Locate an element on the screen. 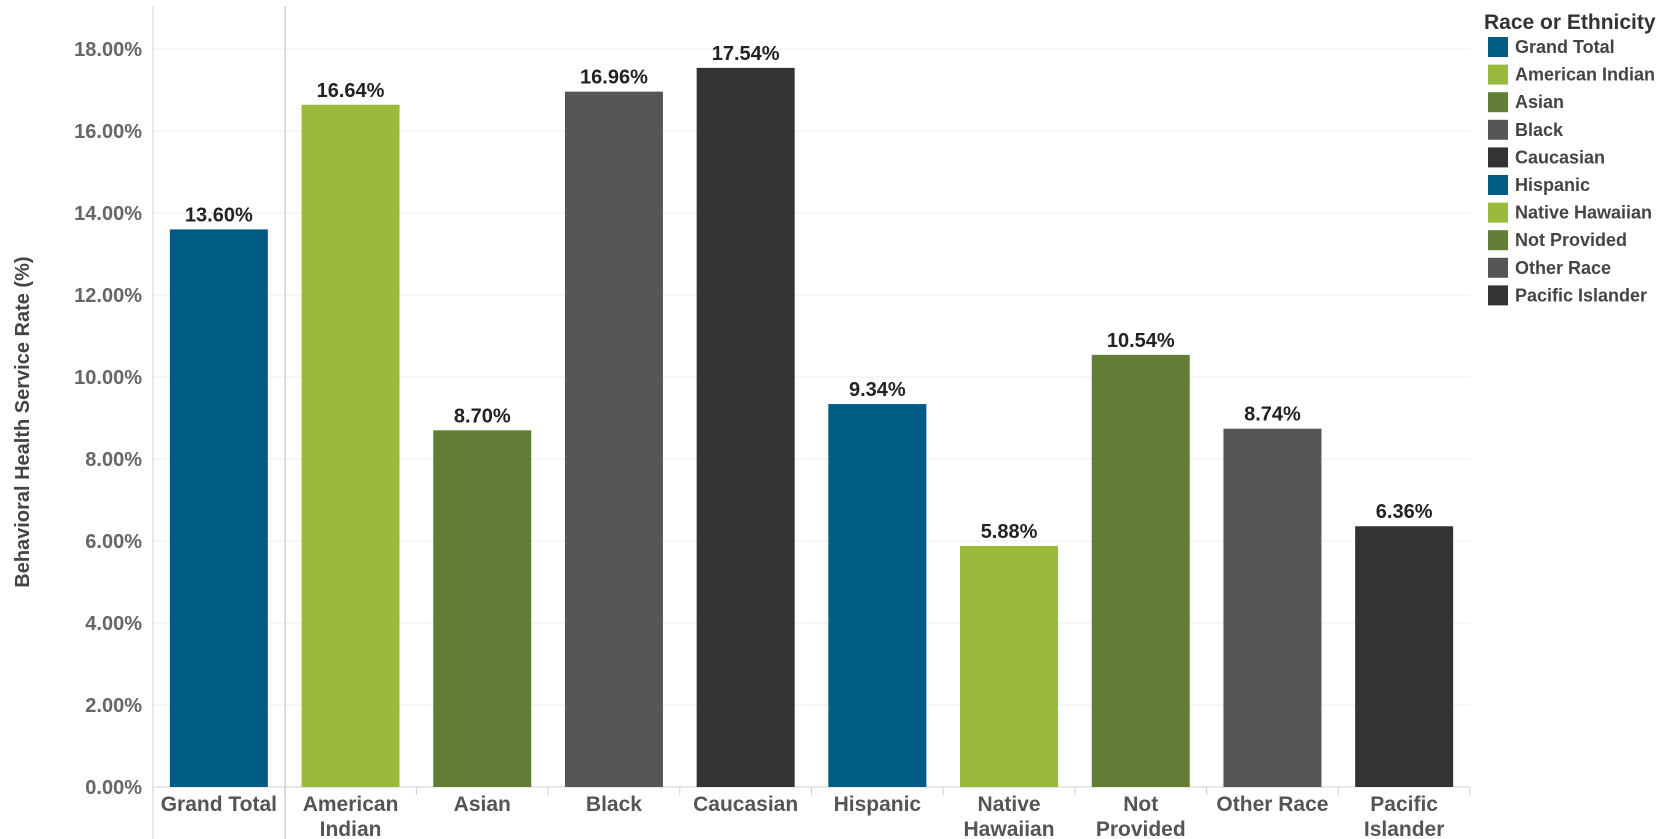 The image size is (1676, 839). legend-entry-label: Pacific Islander is located at coordinates (1581, 295).